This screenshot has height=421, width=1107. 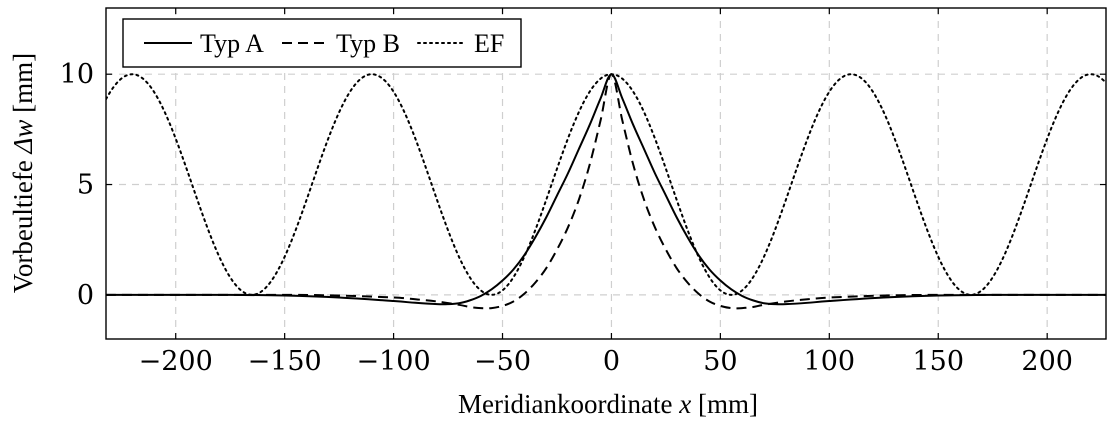 I want to click on y-axis-label: Vorbeultiefe Δw [mm], so click(x=23, y=173).